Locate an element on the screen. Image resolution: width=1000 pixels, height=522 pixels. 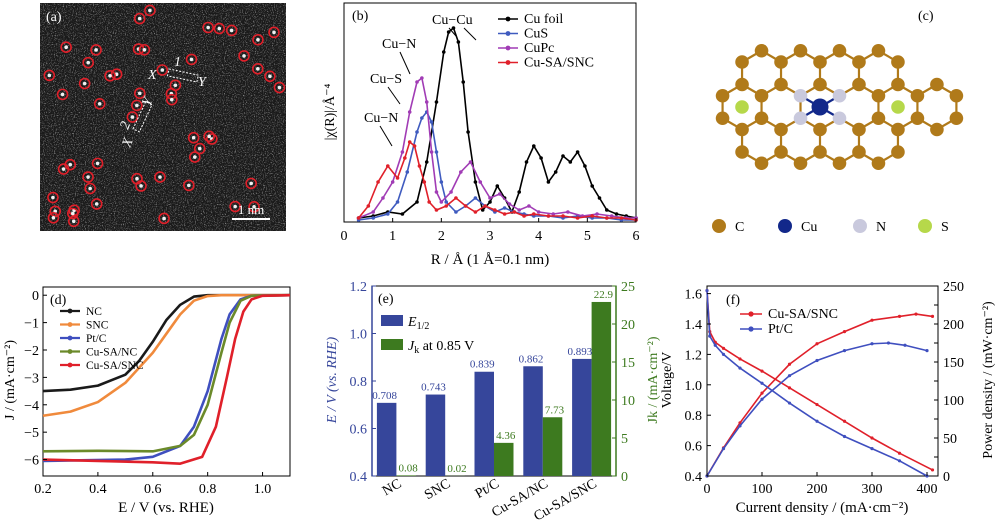
x-tick-label-f: 300 is located at coordinates (872, 489).